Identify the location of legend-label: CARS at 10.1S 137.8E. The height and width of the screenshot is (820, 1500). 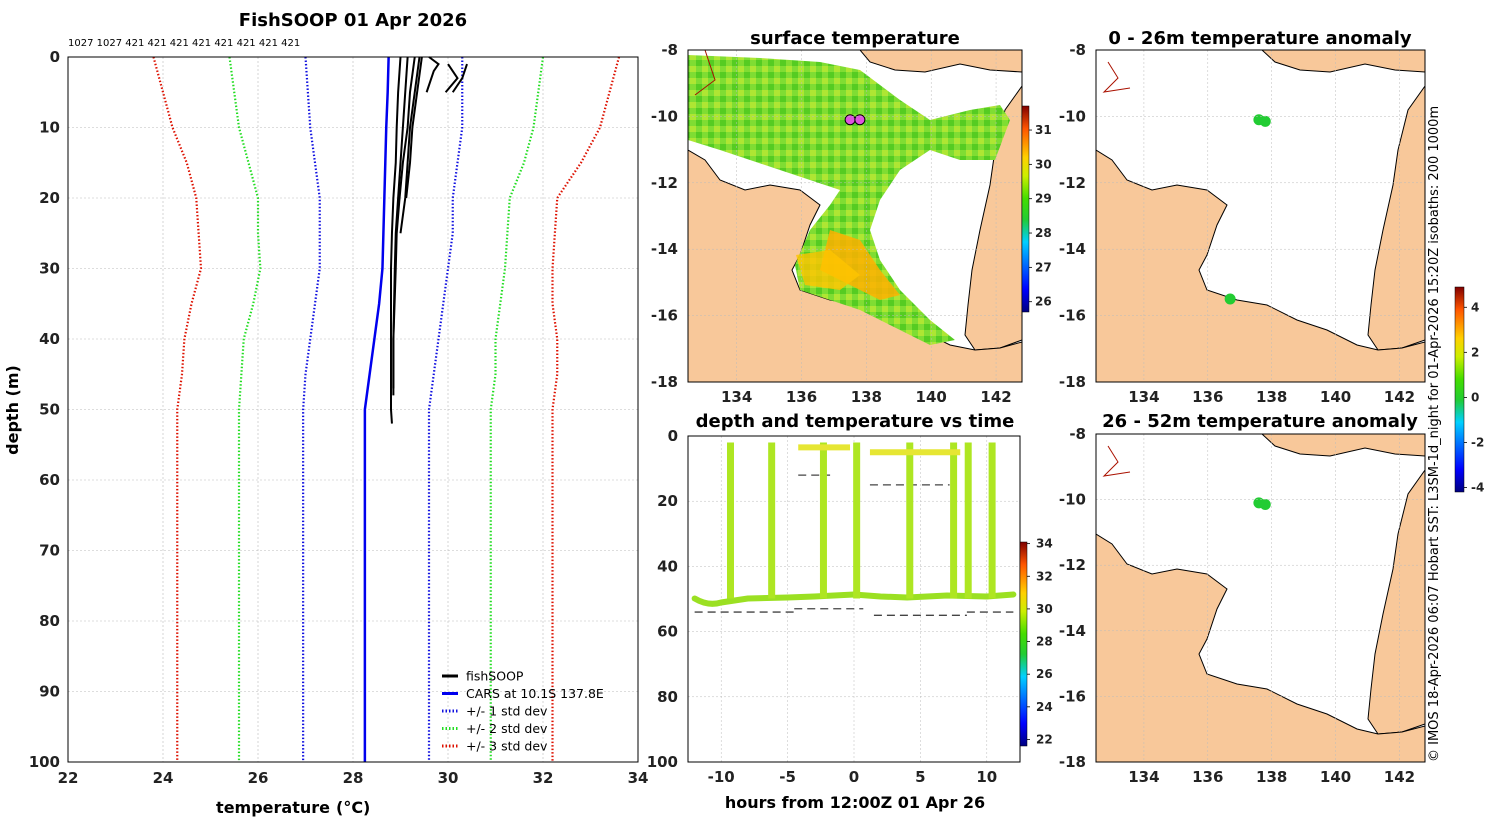
(535, 693).